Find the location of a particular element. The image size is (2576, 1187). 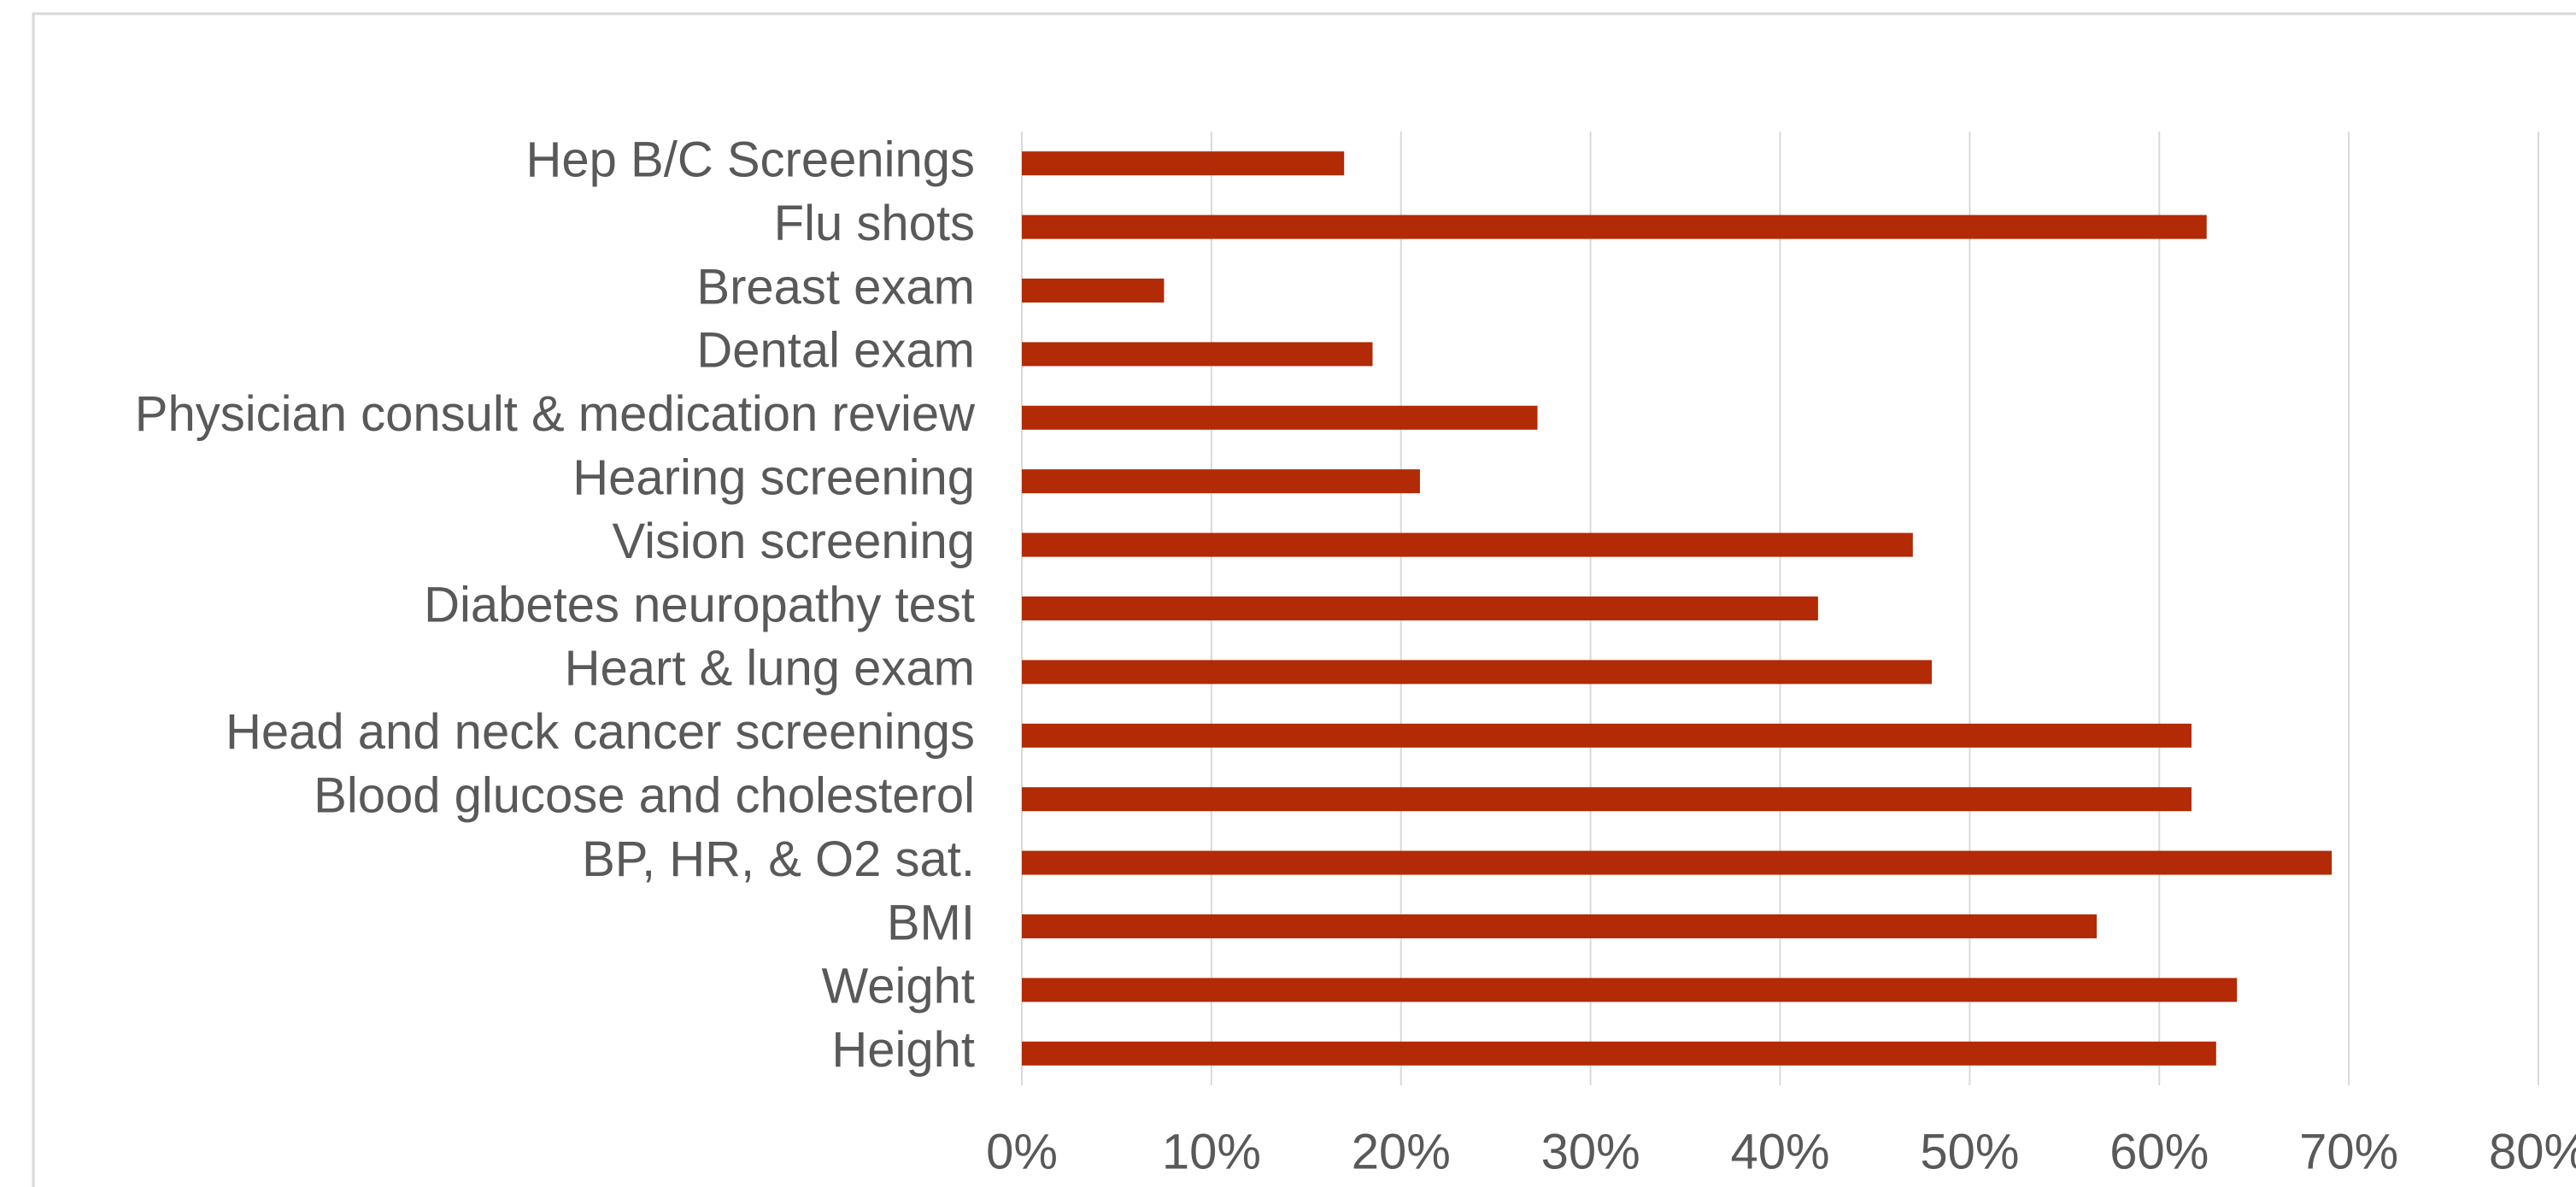

y-tick-label: Blood glucose and cholesterol is located at coordinates (644, 796).